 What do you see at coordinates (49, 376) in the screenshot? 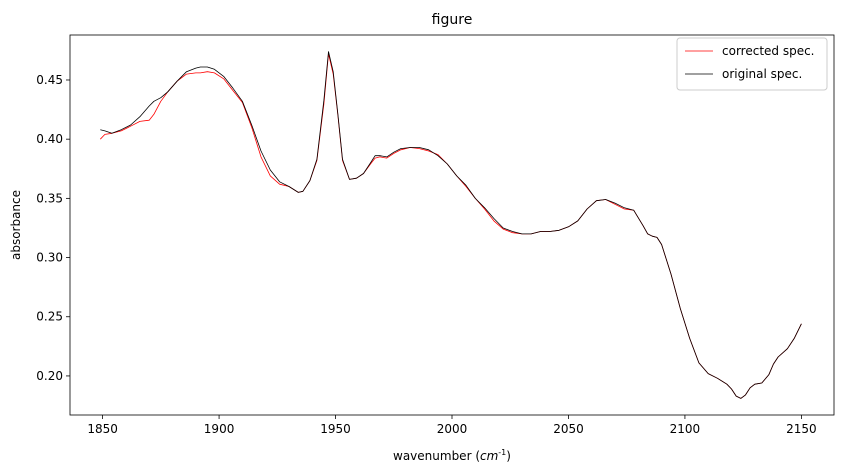
I see `y-tick-label: 0.20` at bounding box center [49, 376].